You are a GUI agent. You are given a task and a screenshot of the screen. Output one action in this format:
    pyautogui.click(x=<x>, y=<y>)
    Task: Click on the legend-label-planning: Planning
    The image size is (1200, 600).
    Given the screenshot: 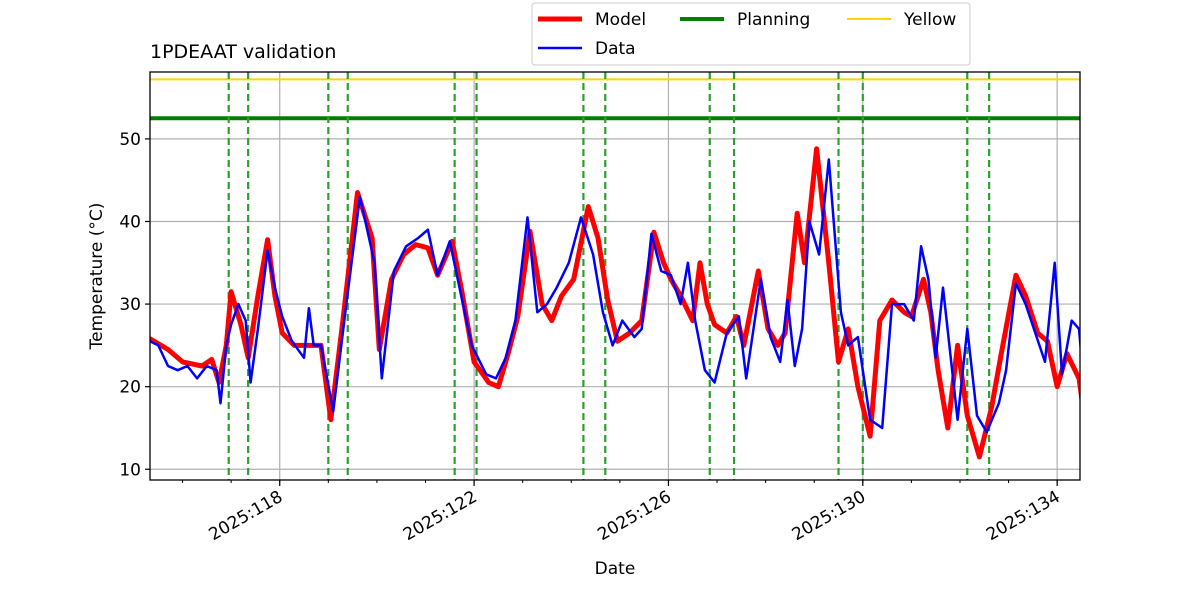 What is the action you would take?
    pyautogui.click(x=773, y=20)
    